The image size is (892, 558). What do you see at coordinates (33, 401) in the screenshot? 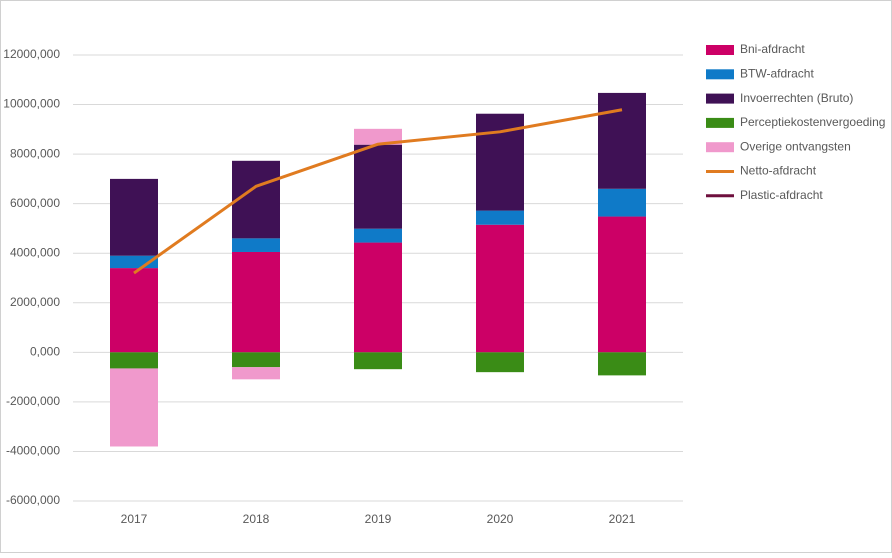
I see `y-tick-label: -2000,000` at bounding box center [33, 401].